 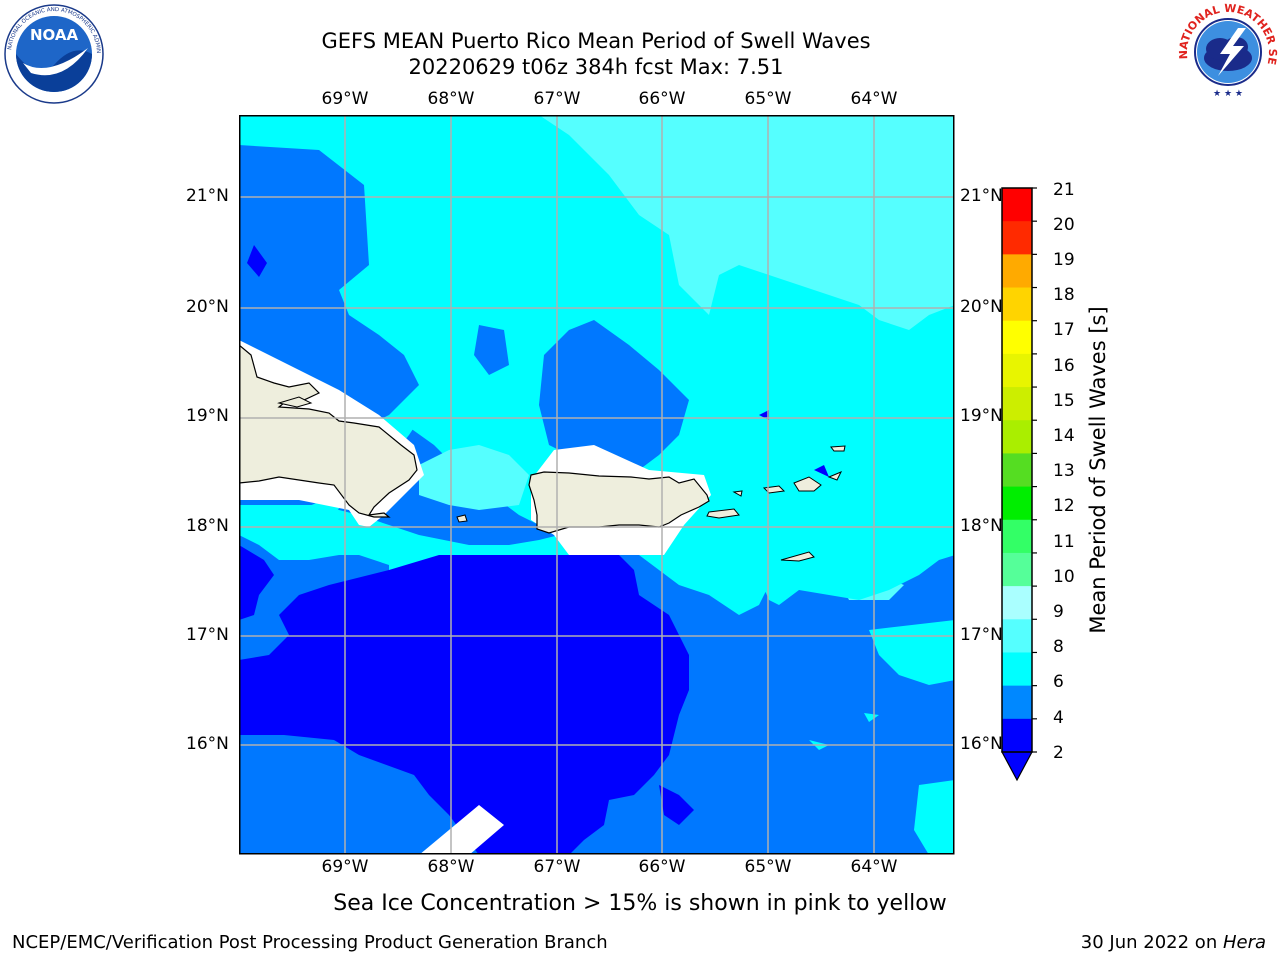 What do you see at coordinates (54, 35) in the screenshot?
I see `noaa-logo-text: NOAA` at bounding box center [54, 35].